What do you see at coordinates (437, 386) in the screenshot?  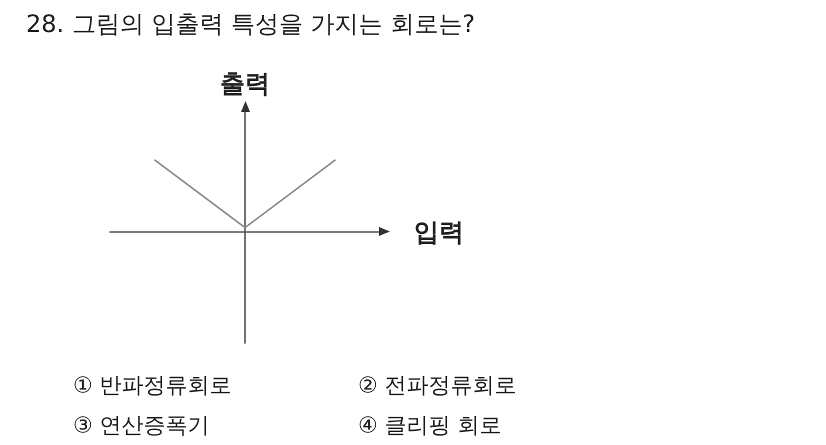 I see `text: ② 전파정류회로` at bounding box center [437, 386].